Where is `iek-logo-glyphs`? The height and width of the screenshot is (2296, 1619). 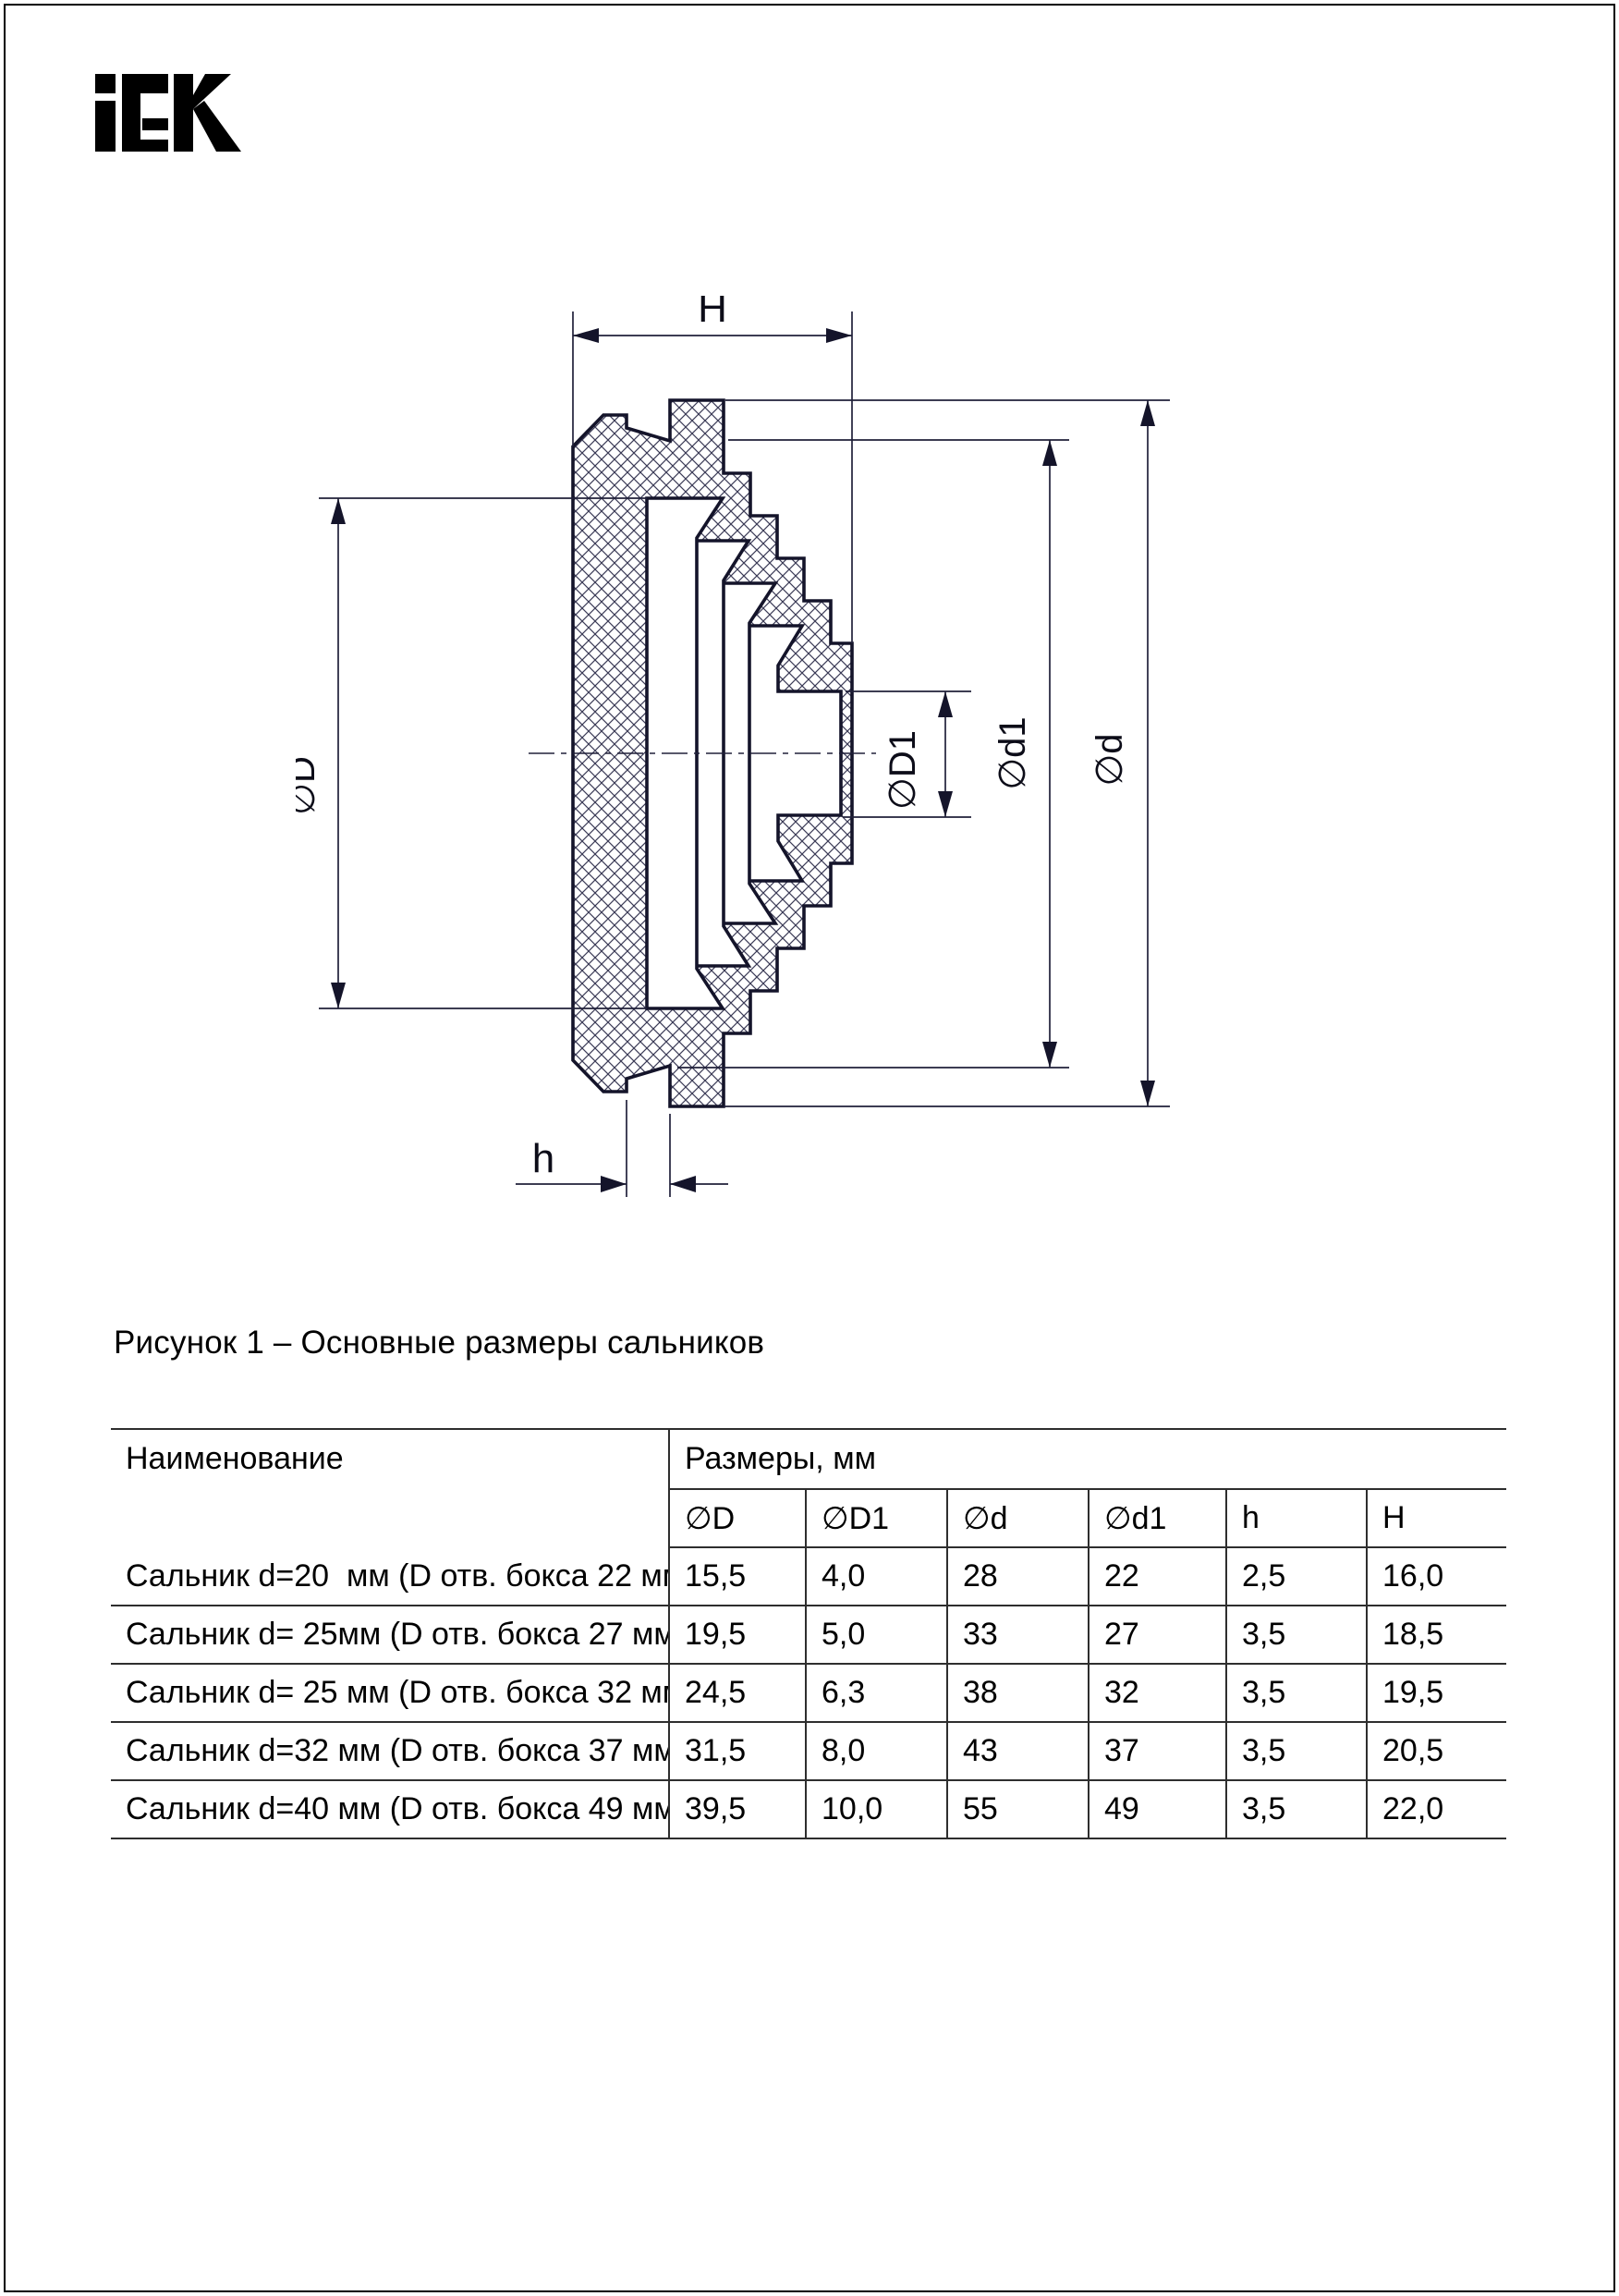 iek-logo-glyphs is located at coordinates (168, 113).